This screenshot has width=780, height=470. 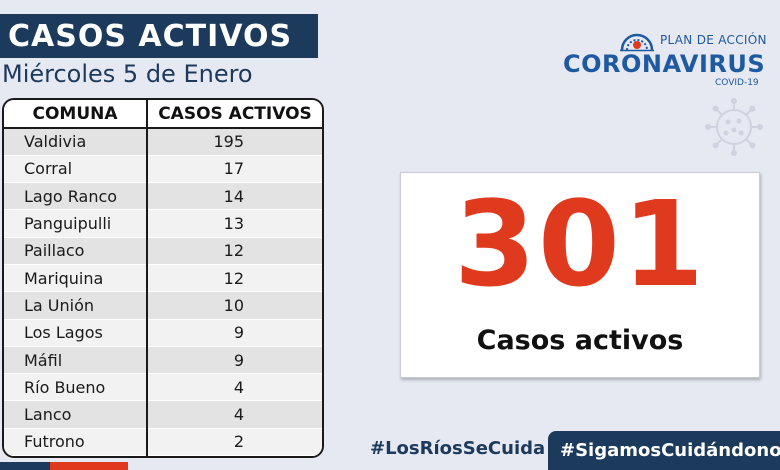 I want to click on column-header-comuna: COMUNA, so click(x=76, y=114).